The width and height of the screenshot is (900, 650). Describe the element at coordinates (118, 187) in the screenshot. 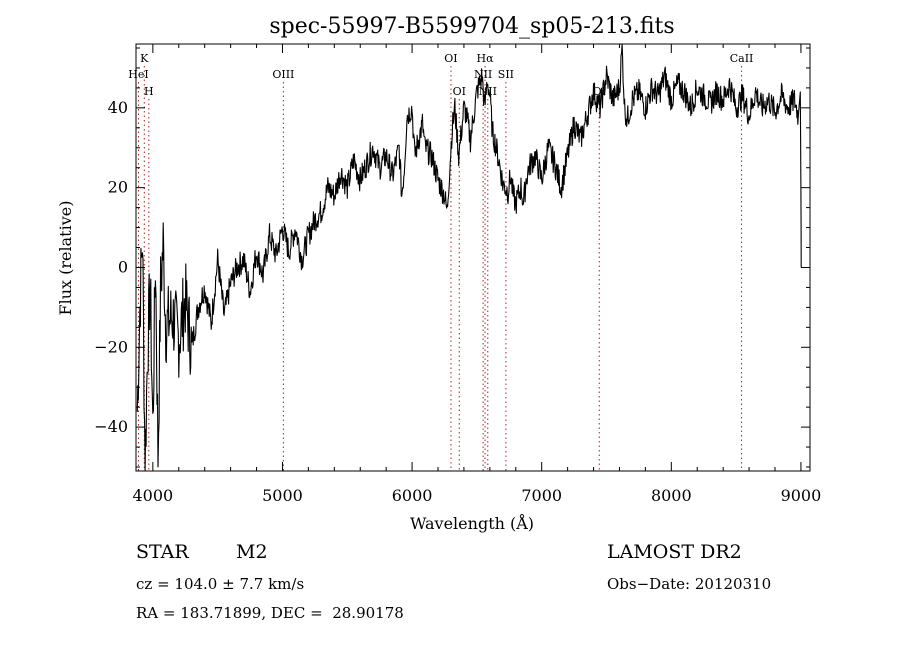

I see `y-tick-label: 20` at that location.